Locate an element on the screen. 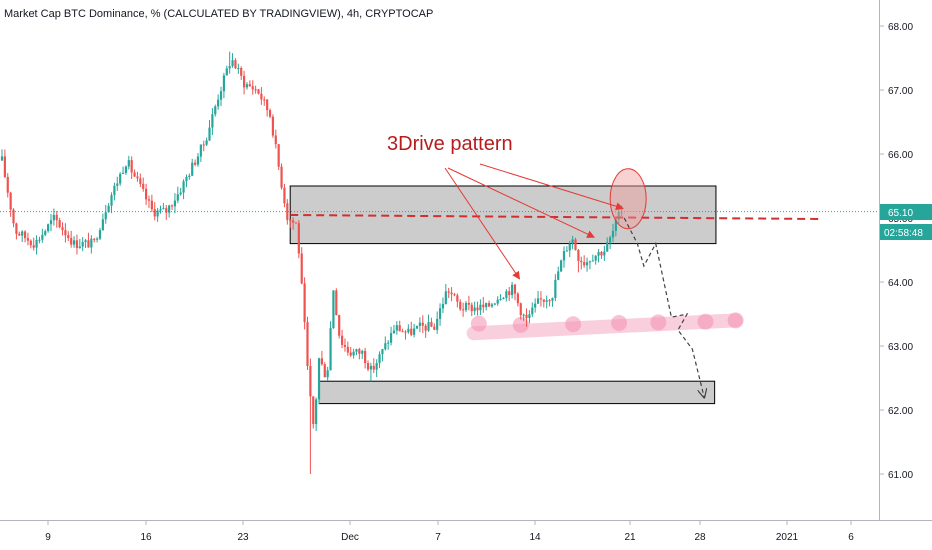  projection-path is located at coordinates (663, 307).